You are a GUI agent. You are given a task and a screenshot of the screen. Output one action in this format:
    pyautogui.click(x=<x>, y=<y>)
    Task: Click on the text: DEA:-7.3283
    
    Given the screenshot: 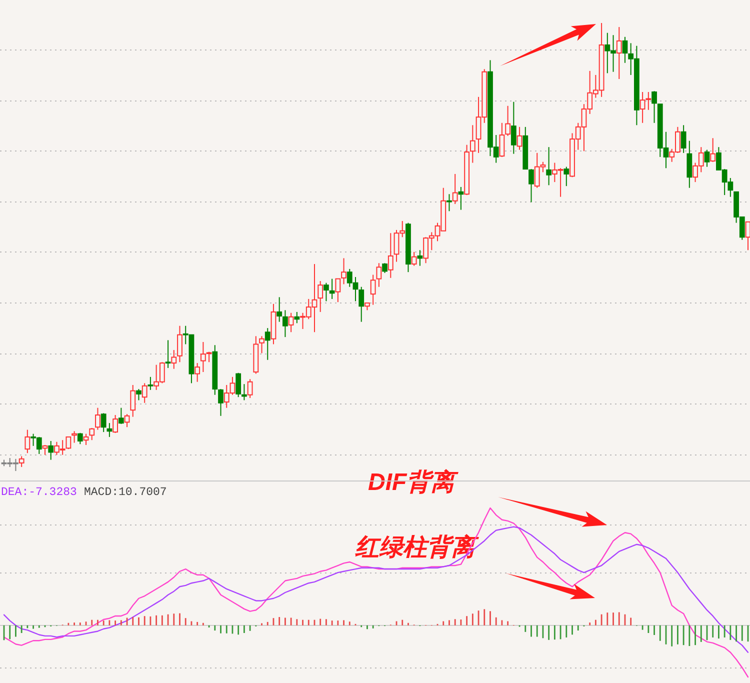 What is the action you would take?
    pyautogui.click(x=39, y=492)
    